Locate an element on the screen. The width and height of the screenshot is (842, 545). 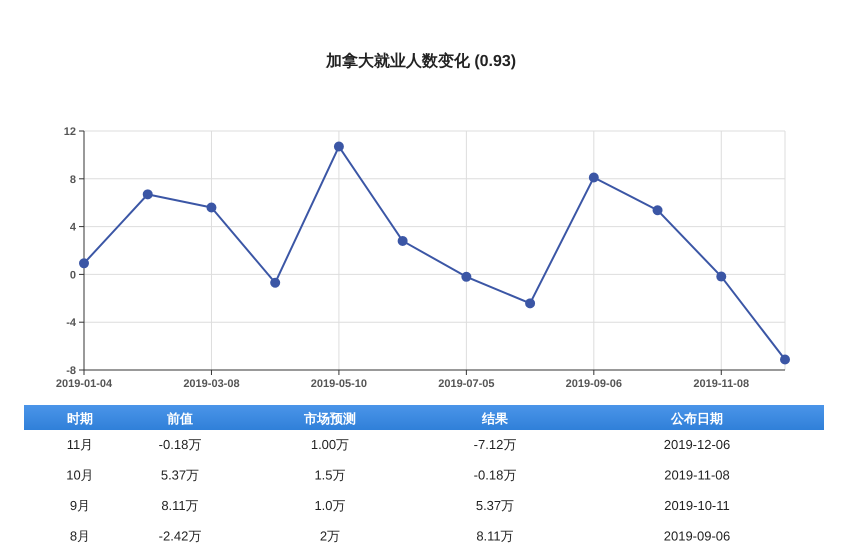
text: 2万 is located at coordinates (330, 536).